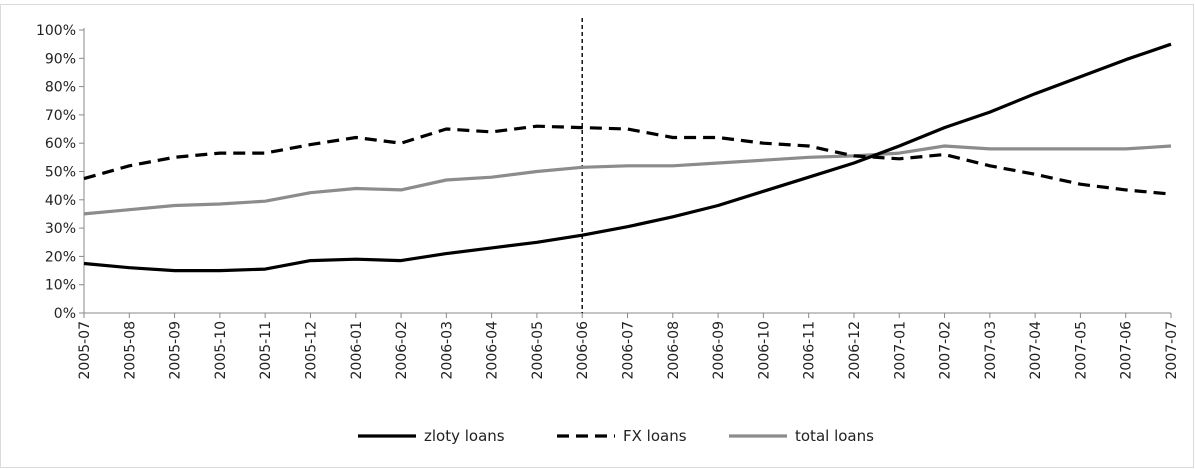 The width and height of the screenshot is (1195, 469). I want to click on y-tick-label: 20%, so click(60, 257).